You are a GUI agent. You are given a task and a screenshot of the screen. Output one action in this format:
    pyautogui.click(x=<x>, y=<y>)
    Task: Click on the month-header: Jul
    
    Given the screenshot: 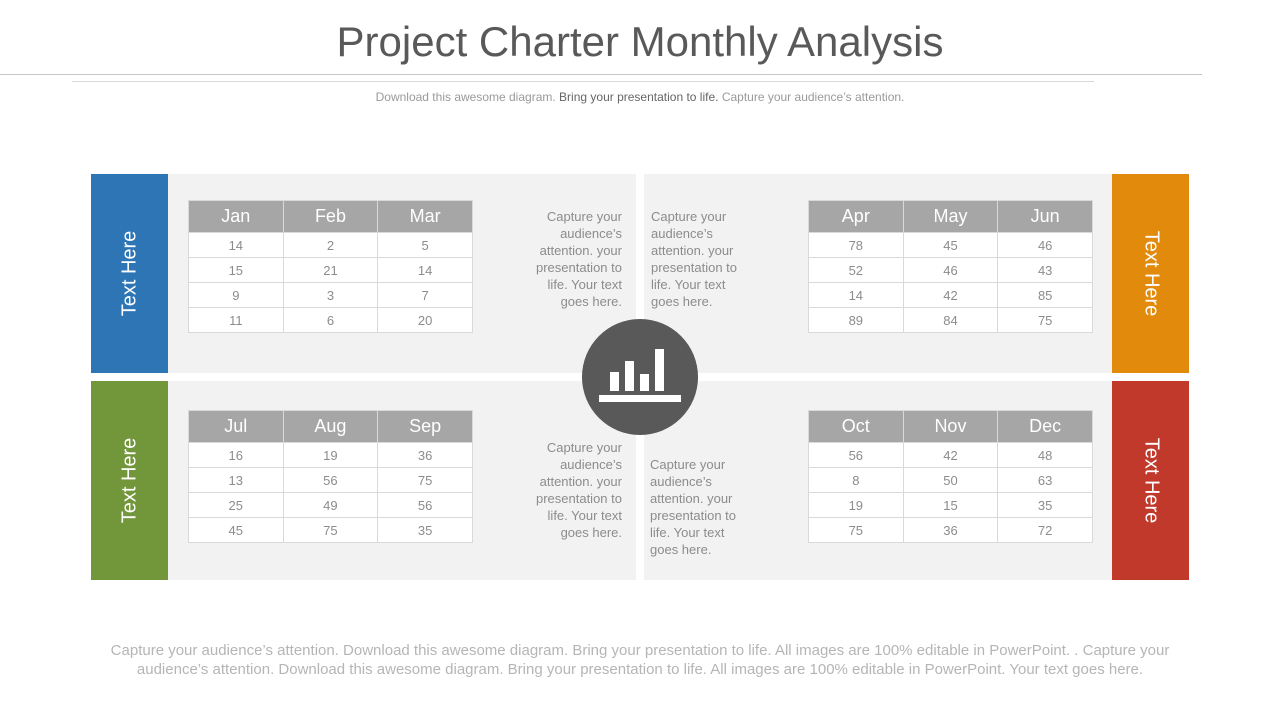 What is the action you would take?
    pyautogui.click(x=236, y=426)
    